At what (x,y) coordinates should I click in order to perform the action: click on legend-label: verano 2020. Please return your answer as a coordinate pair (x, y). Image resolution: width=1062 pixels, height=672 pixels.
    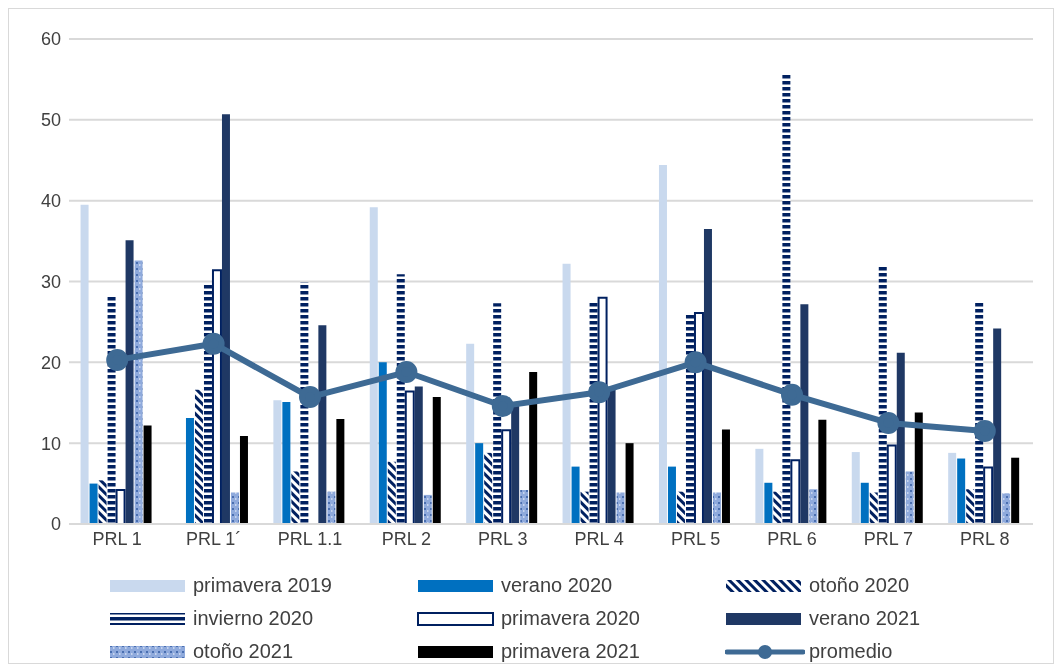
    Looking at the image, I should click on (557, 585).